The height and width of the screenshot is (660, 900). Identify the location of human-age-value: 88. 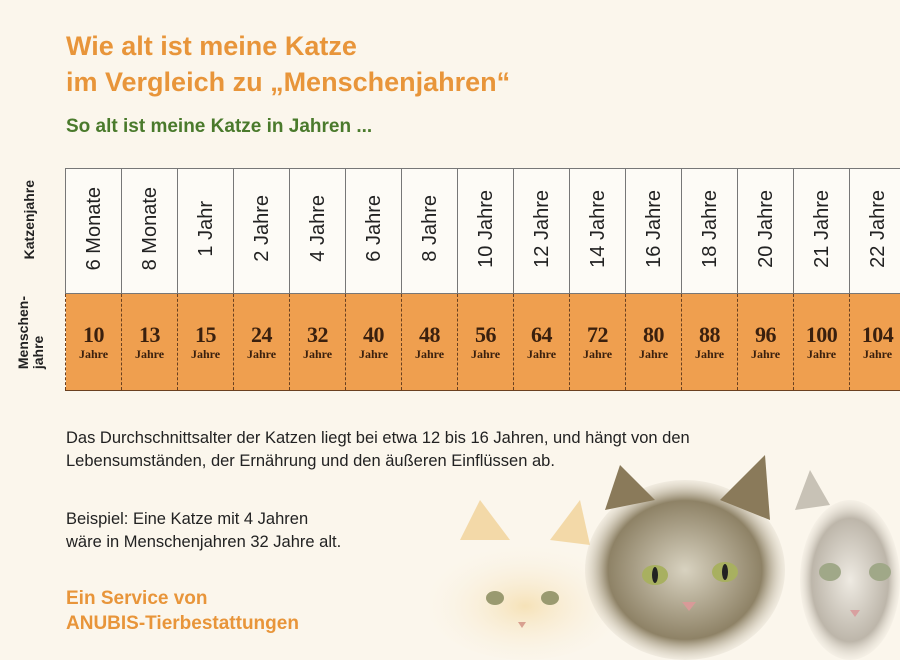
(710, 334).